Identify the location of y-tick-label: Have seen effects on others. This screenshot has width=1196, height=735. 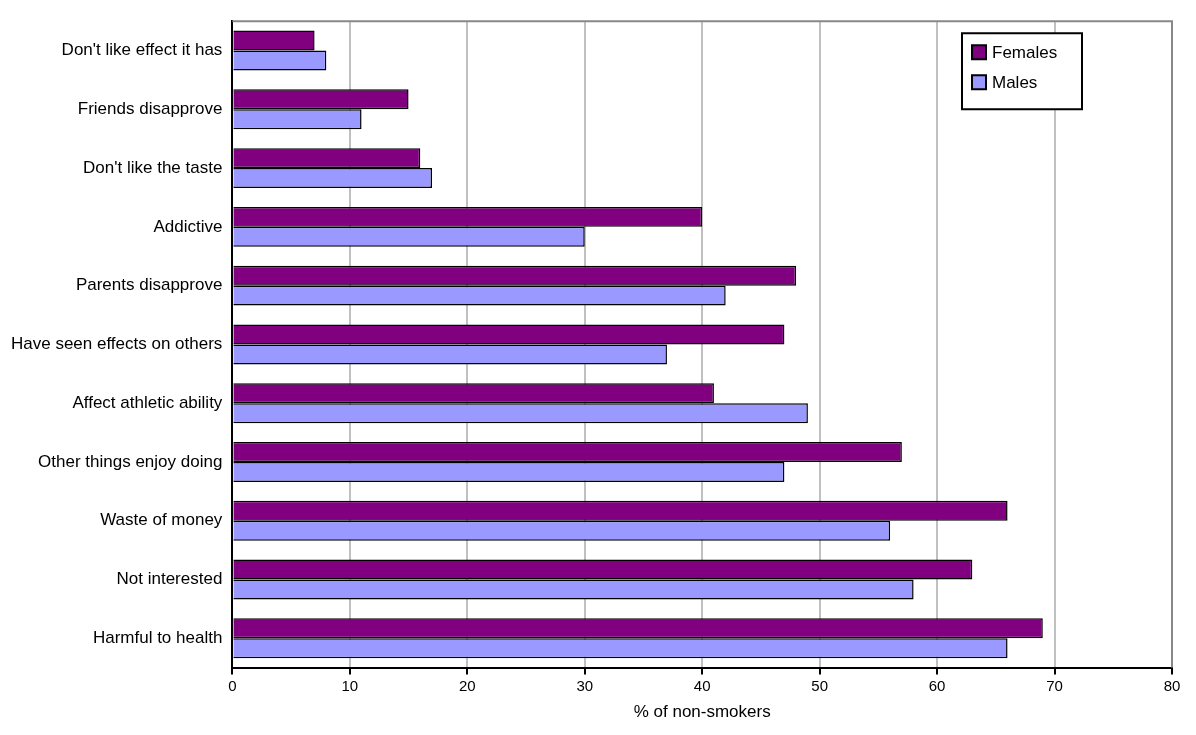
(117, 344).